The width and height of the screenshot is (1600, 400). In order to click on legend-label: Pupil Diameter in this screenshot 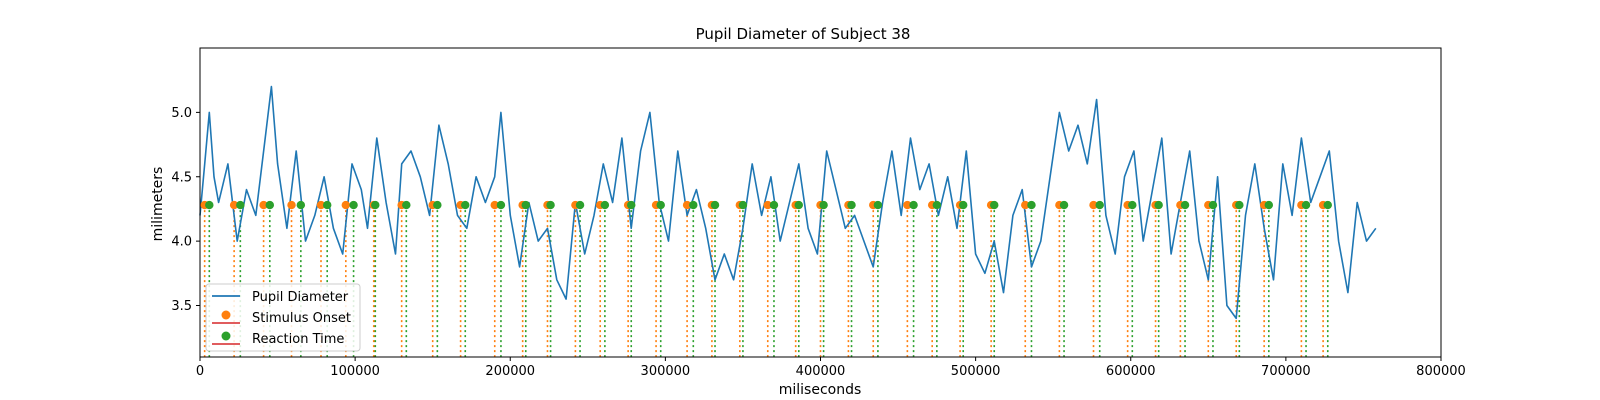, I will do `click(300, 297)`.